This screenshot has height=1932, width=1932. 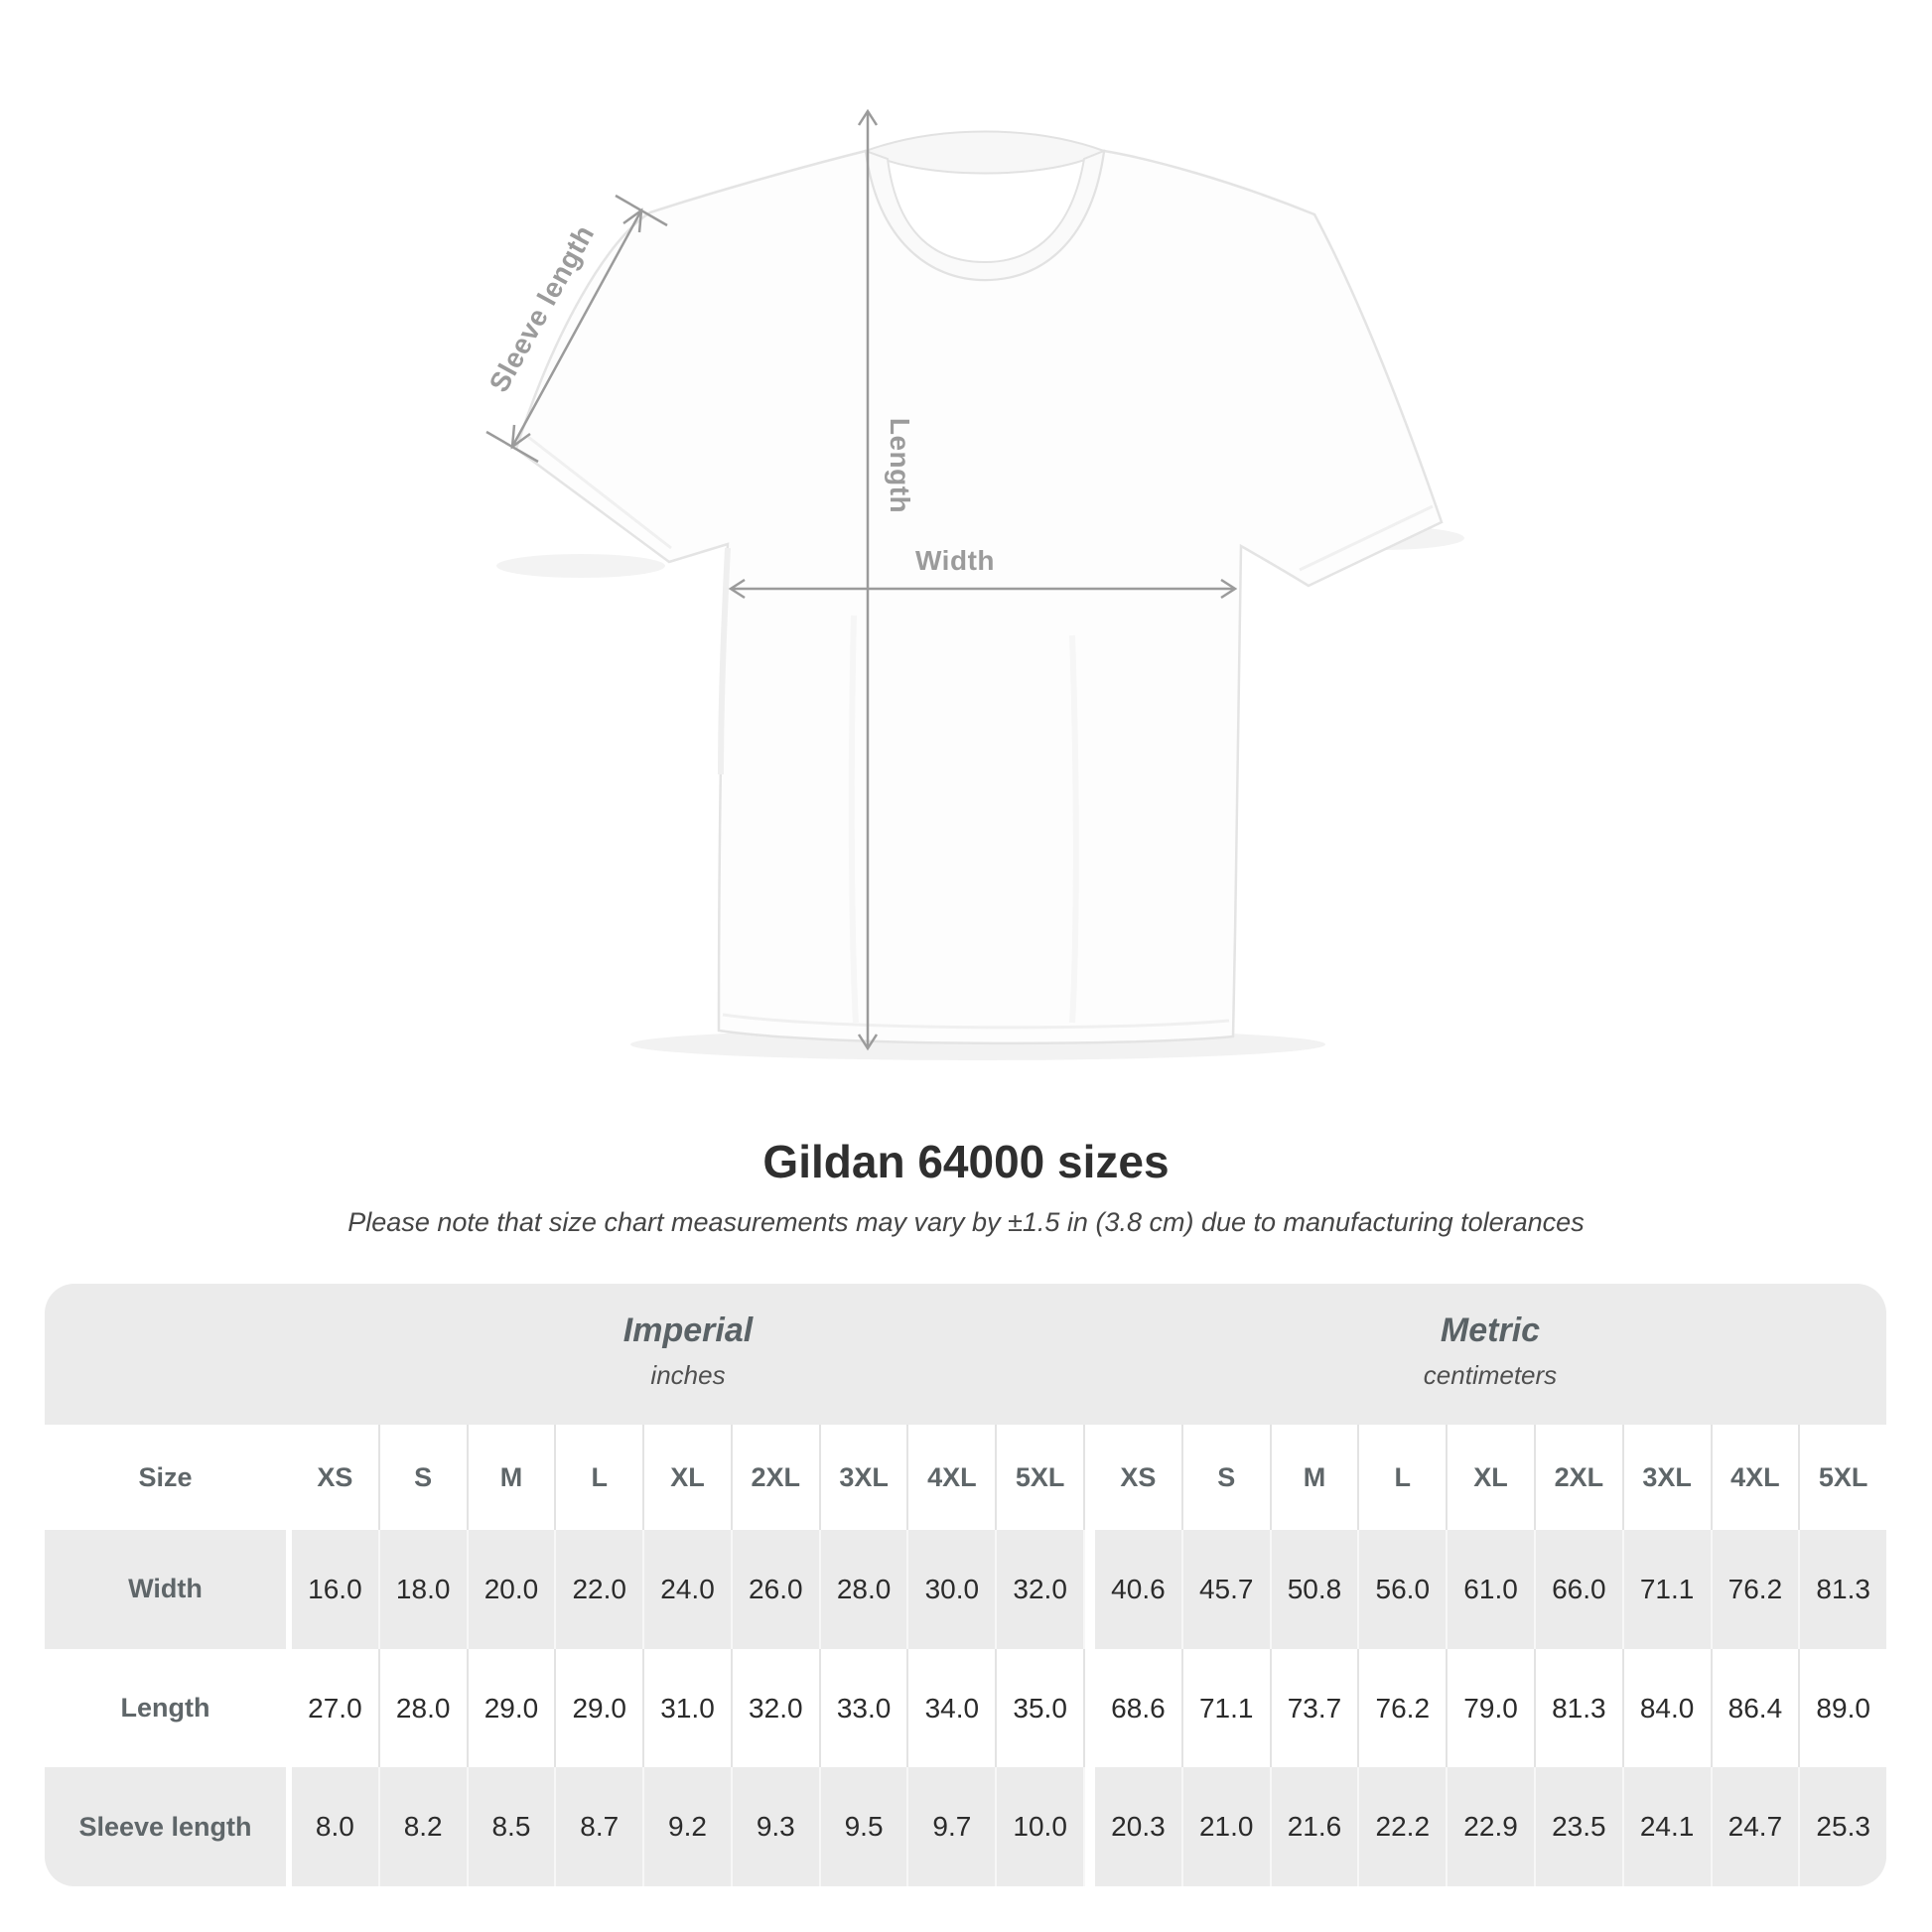 I want to click on value-cell: 20.3, so click(x=1138, y=1827).